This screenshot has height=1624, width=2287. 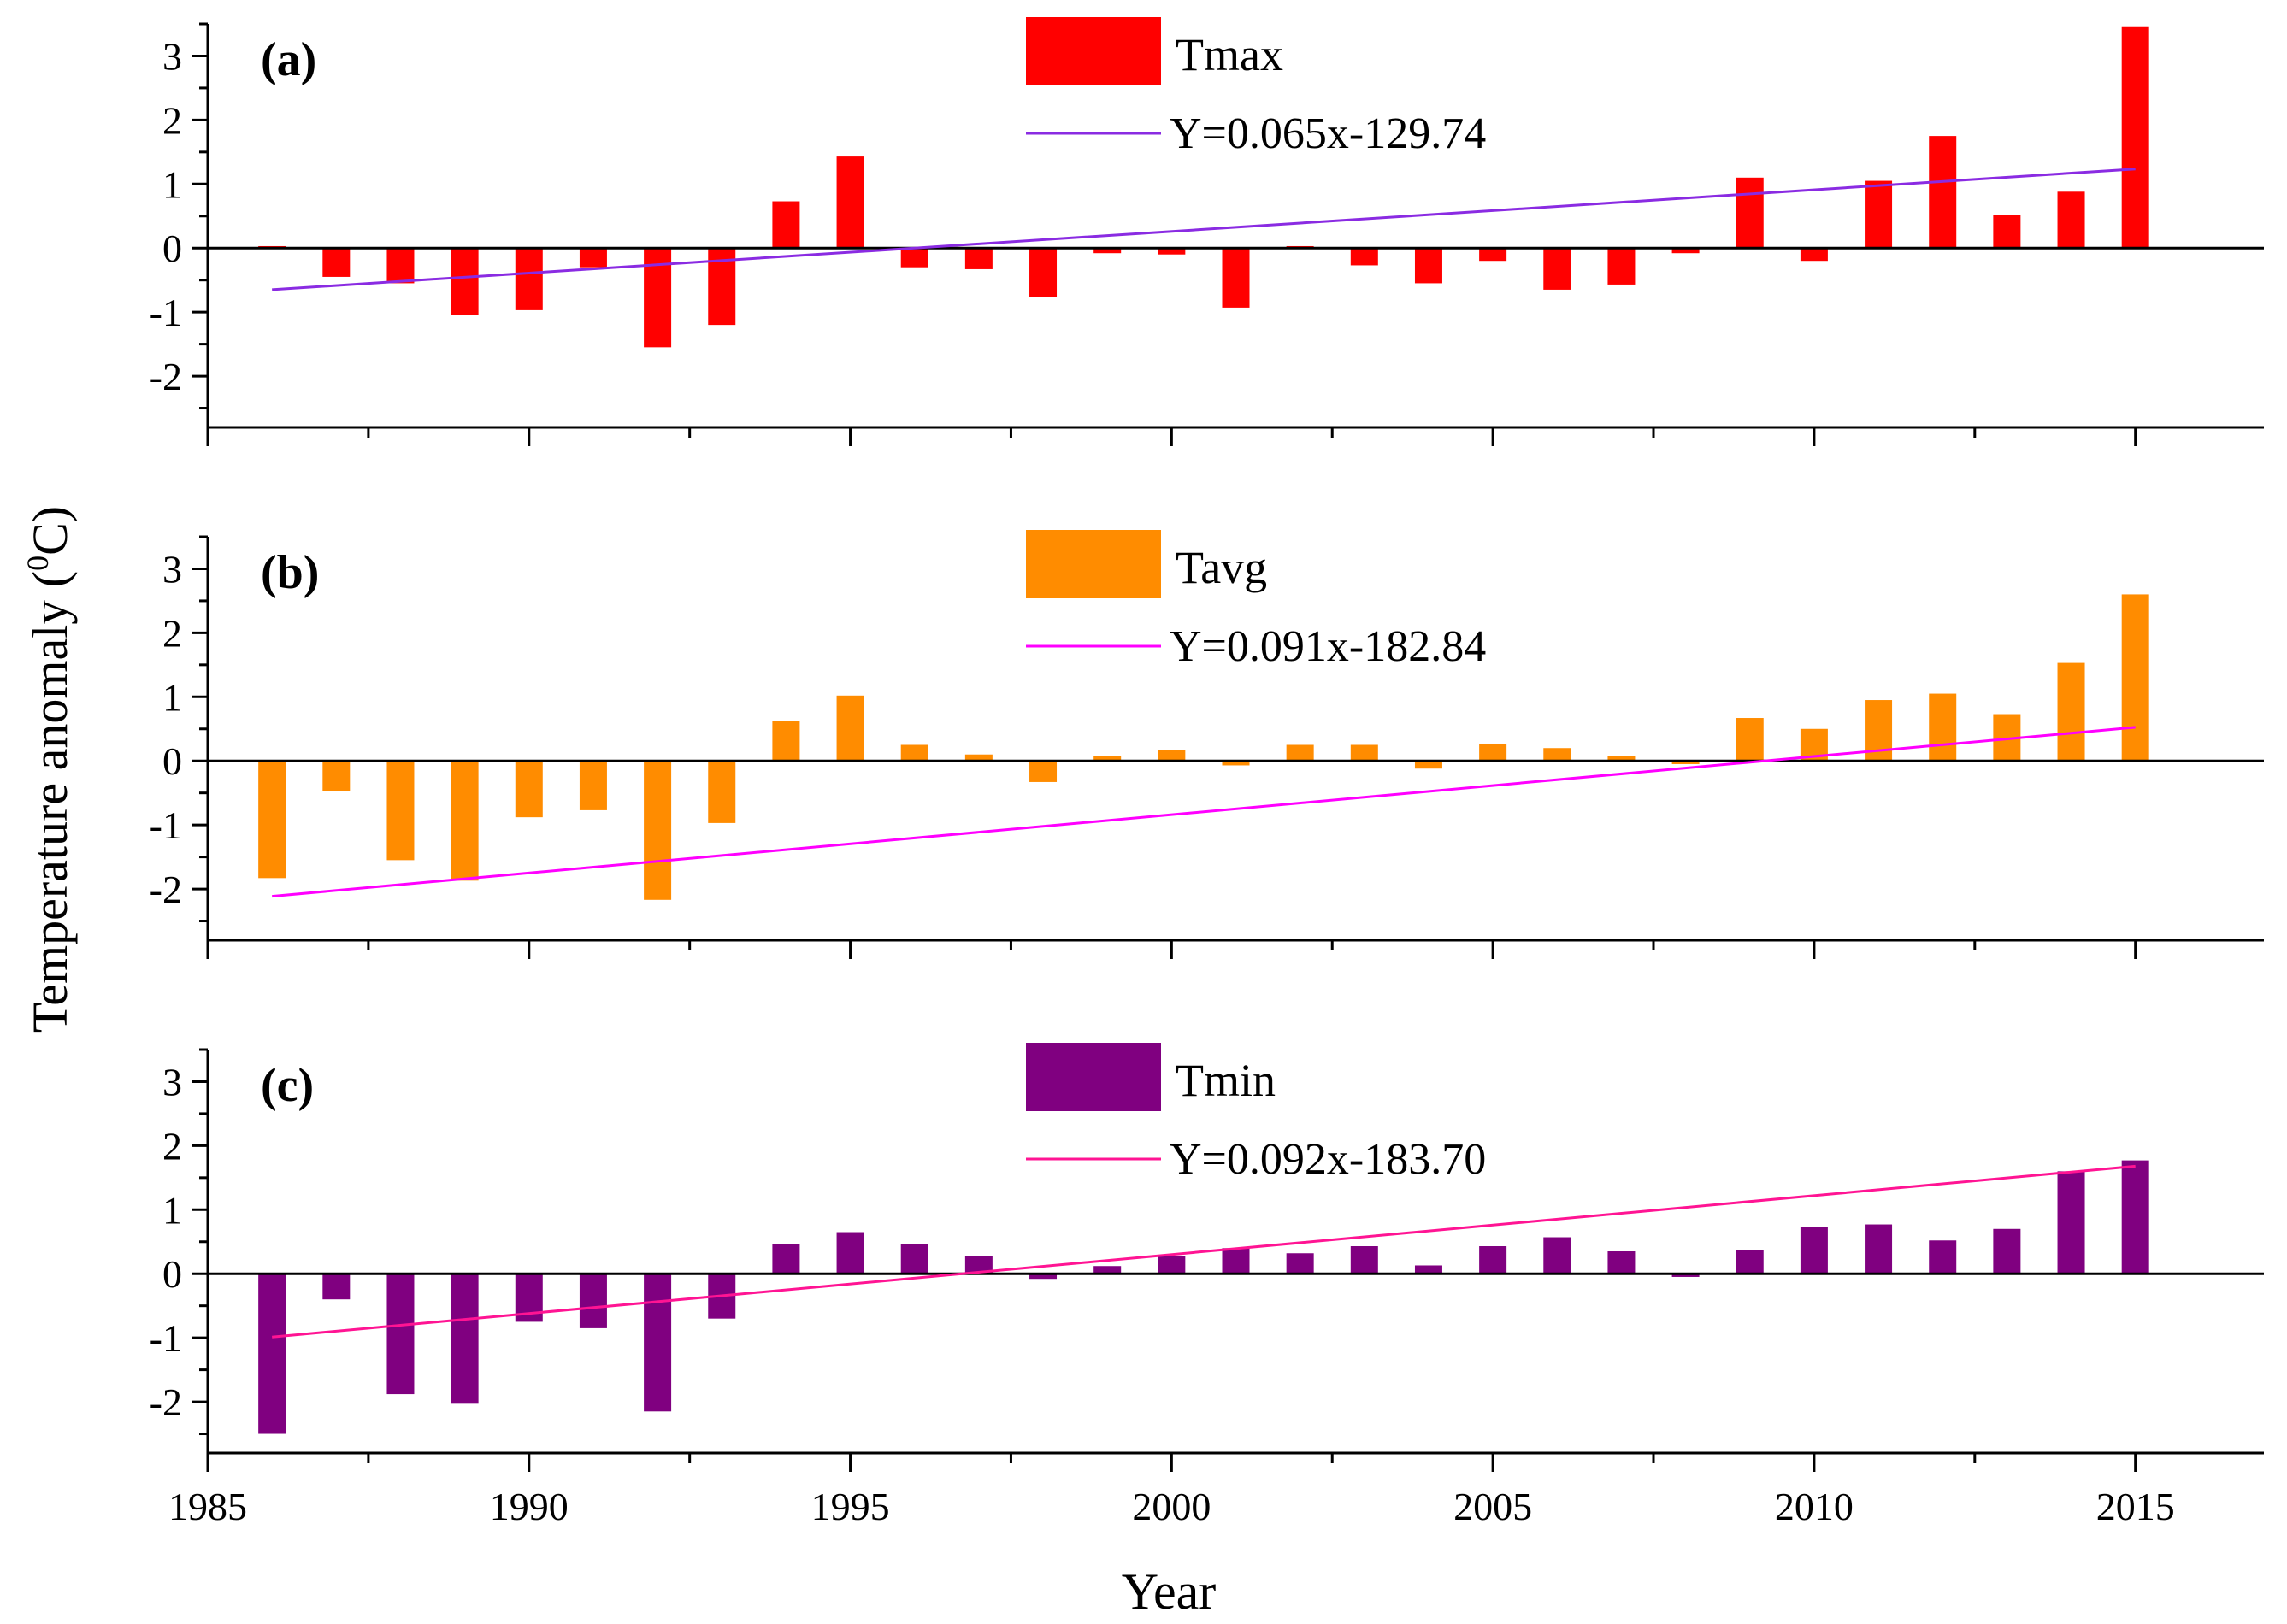 I want to click on y-axis-label-unit: C), so click(x=50, y=531).